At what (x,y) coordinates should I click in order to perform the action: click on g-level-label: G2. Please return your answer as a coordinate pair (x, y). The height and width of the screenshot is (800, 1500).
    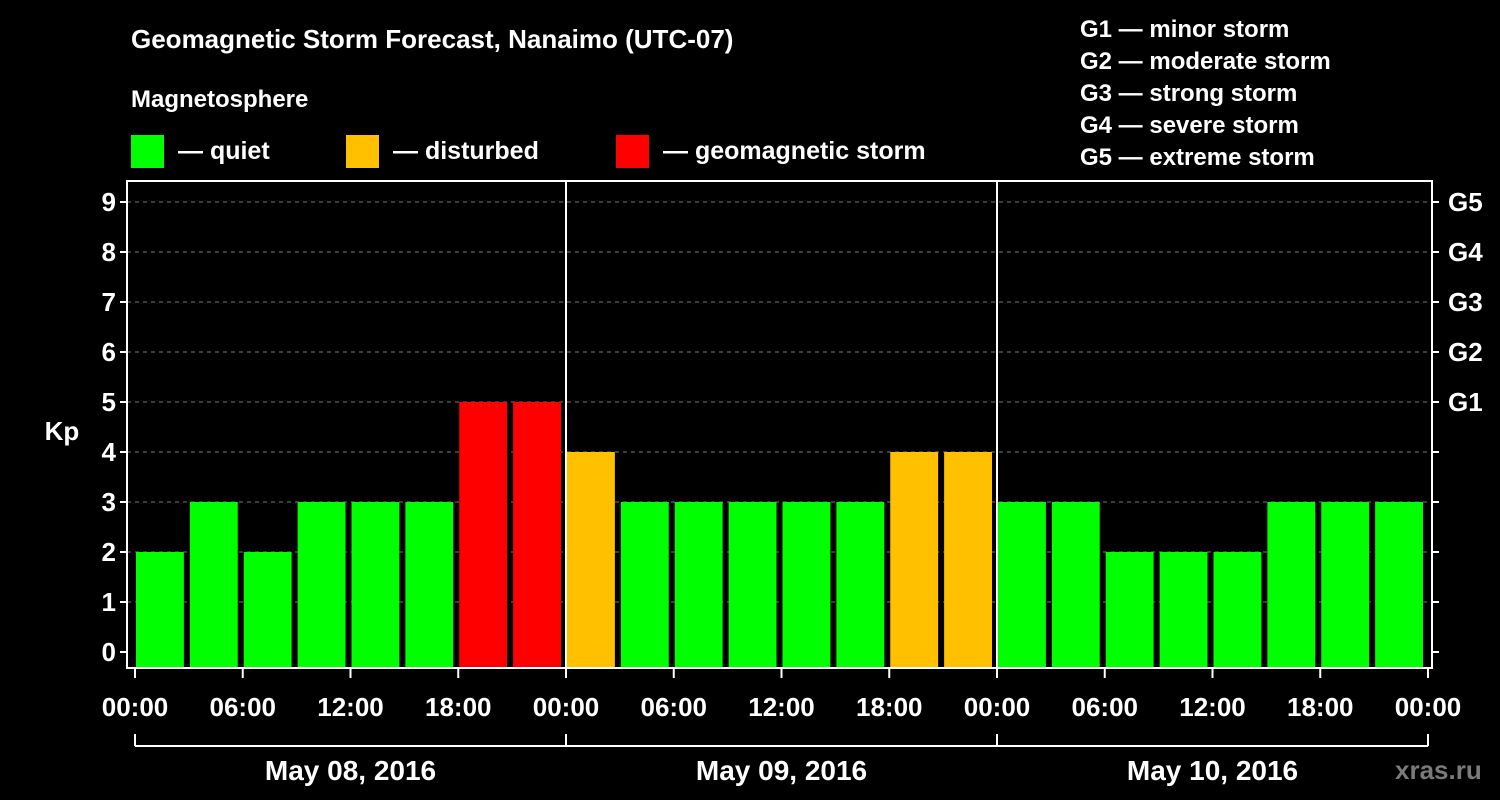
    Looking at the image, I should click on (1465, 352).